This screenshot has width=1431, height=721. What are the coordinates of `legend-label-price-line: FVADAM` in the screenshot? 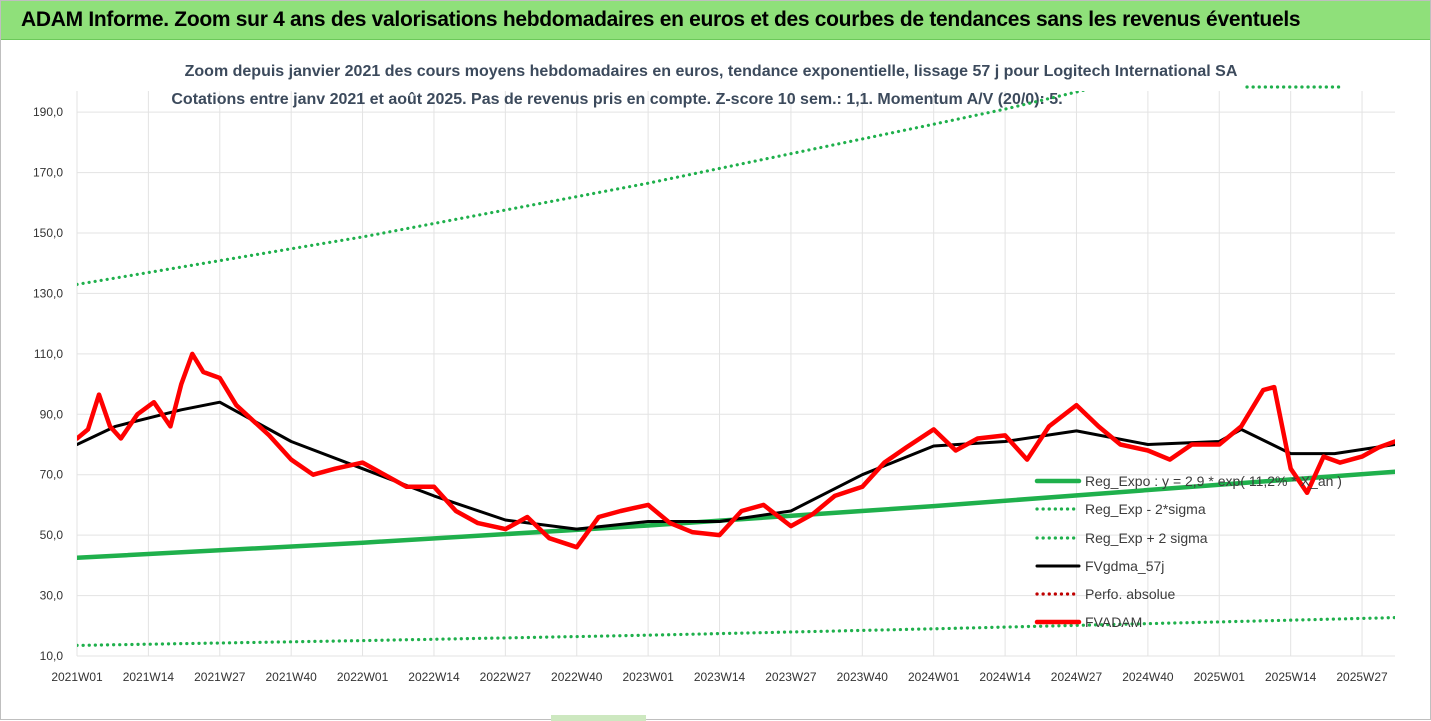 It's located at (1113, 622).